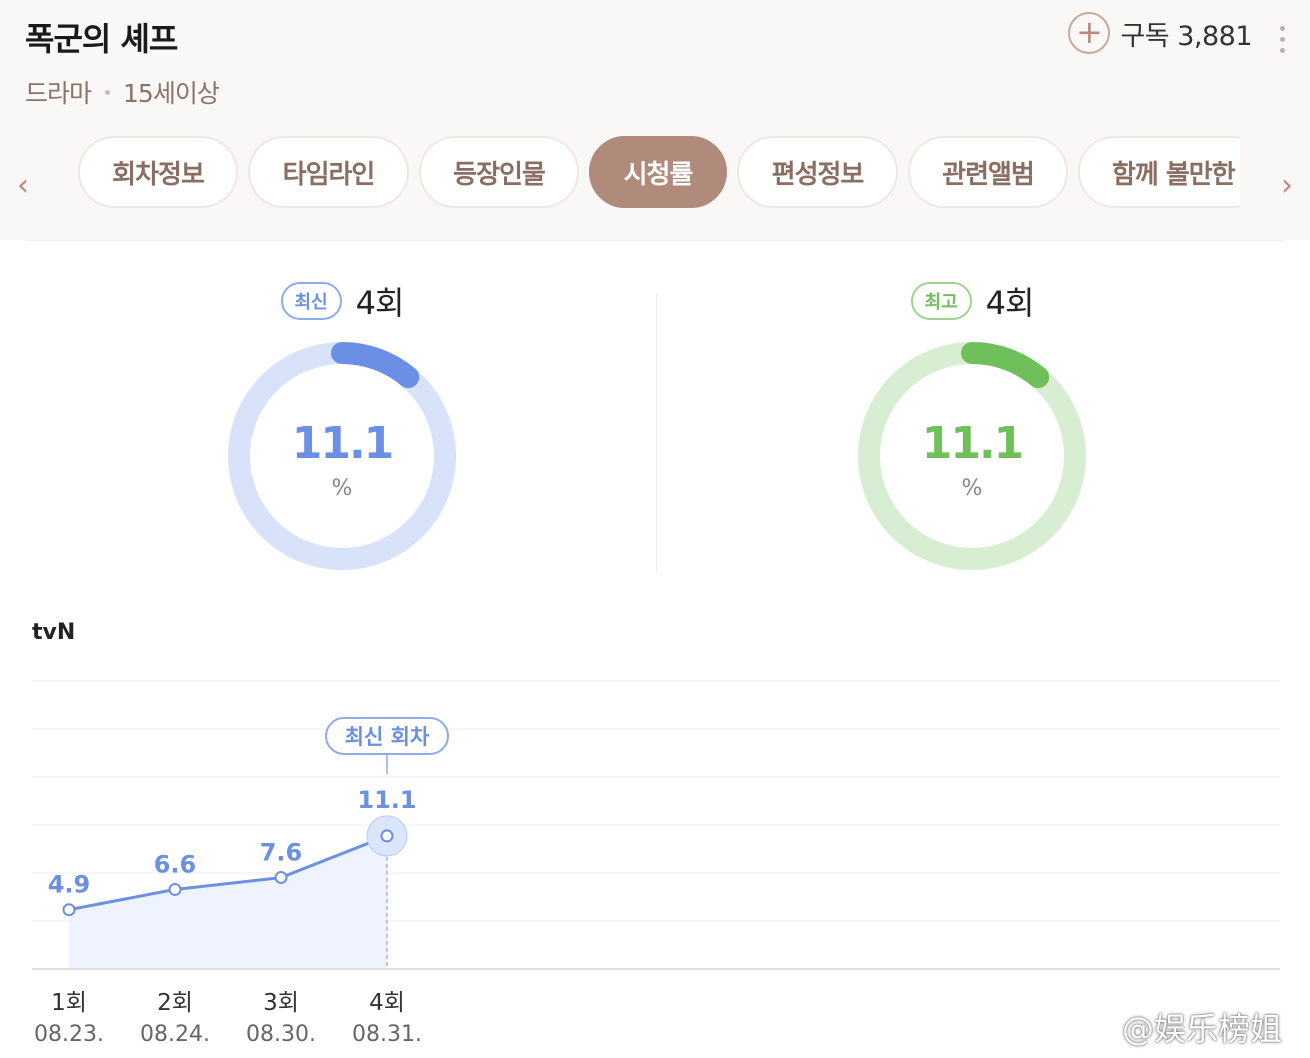 This screenshot has height=1058, width=1310. What do you see at coordinates (380, 303) in the screenshot?
I see `latest-episode: 4회` at bounding box center [380, 303].